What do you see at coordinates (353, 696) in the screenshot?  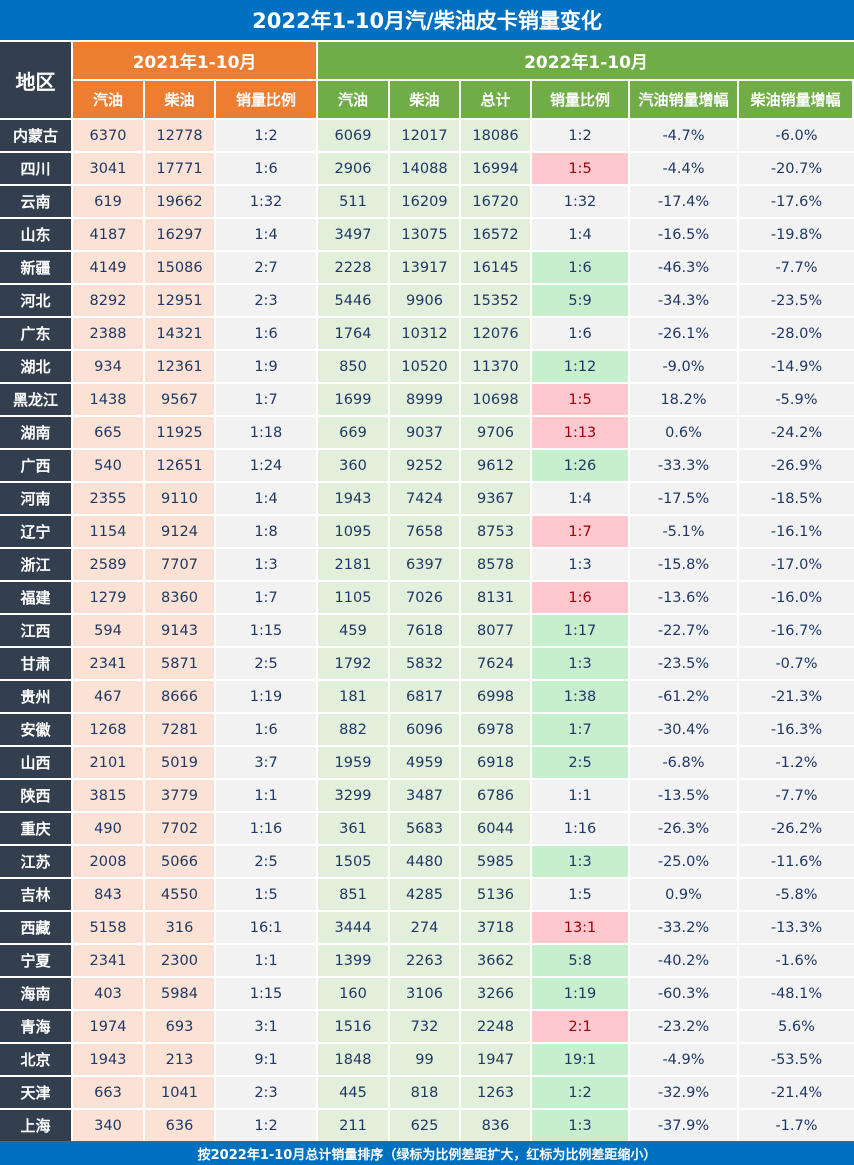 I see `table-cell: 181` at bounding box center [353, 696].